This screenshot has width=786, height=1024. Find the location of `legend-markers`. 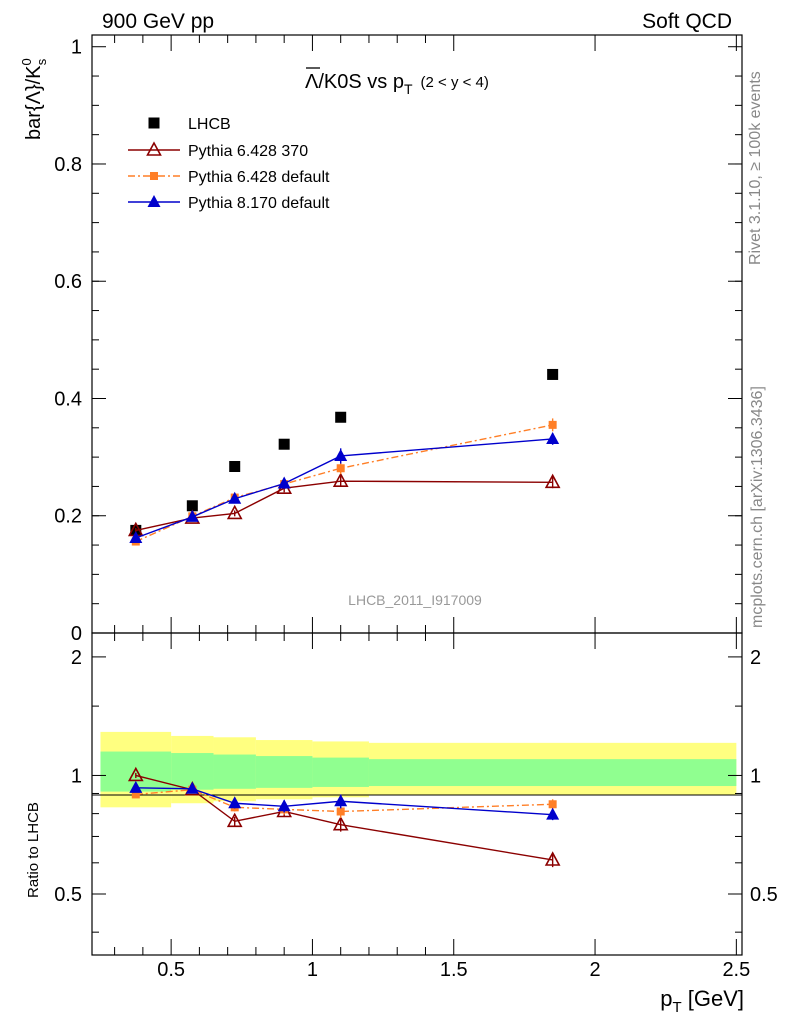

legend-markers is located at coordinates (154, 162).